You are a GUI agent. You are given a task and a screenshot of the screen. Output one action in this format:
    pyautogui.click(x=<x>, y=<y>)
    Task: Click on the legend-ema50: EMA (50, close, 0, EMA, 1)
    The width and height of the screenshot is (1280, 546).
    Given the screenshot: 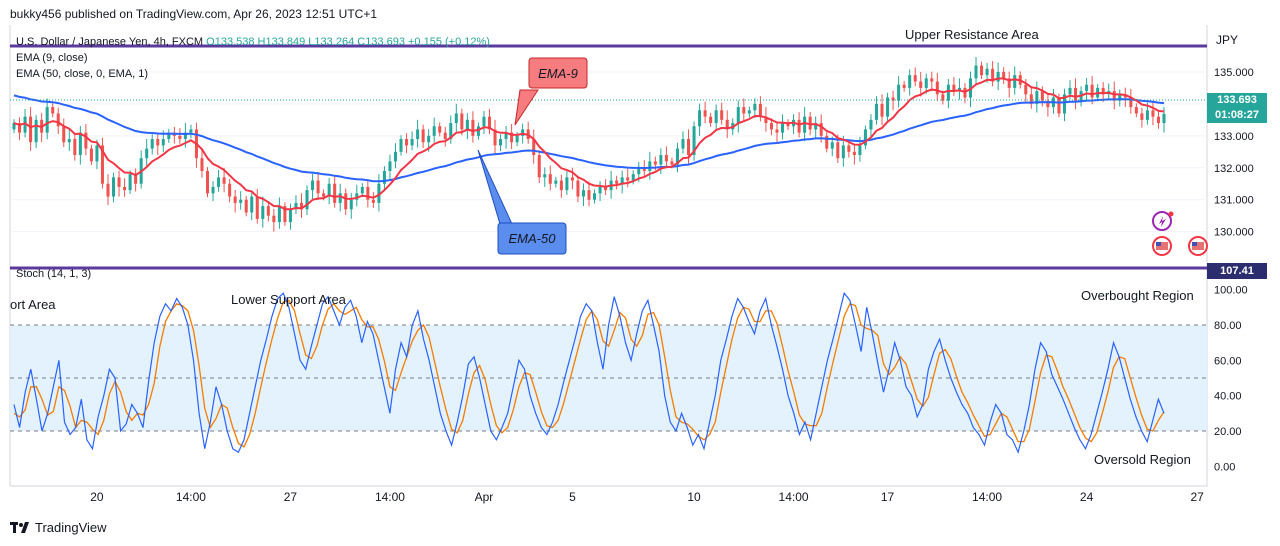 What is the action you would take?
    pyautogui.click(x=82, y=74)
    